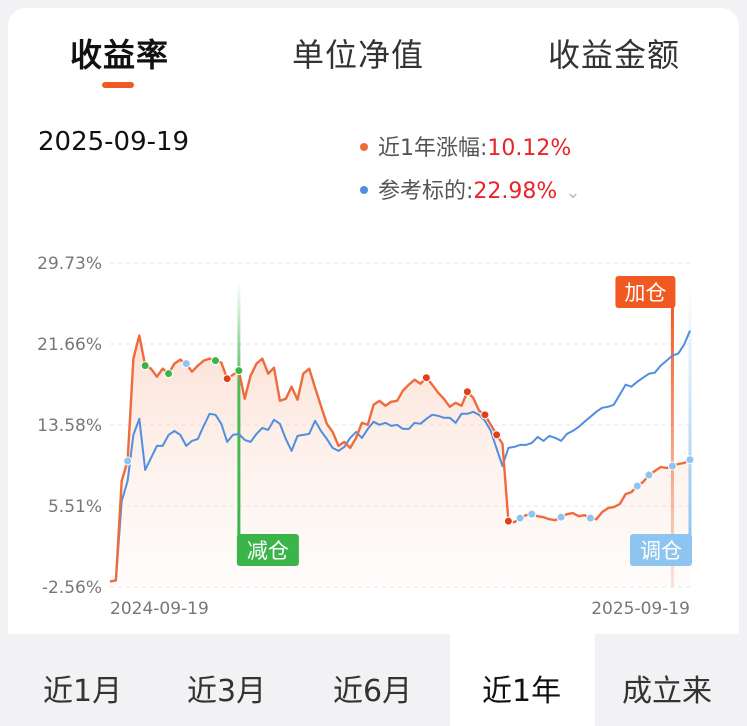 The width and height of the screenshot is (747, 726). I want to click on reduce-label: 减仓, so click(268, 551).